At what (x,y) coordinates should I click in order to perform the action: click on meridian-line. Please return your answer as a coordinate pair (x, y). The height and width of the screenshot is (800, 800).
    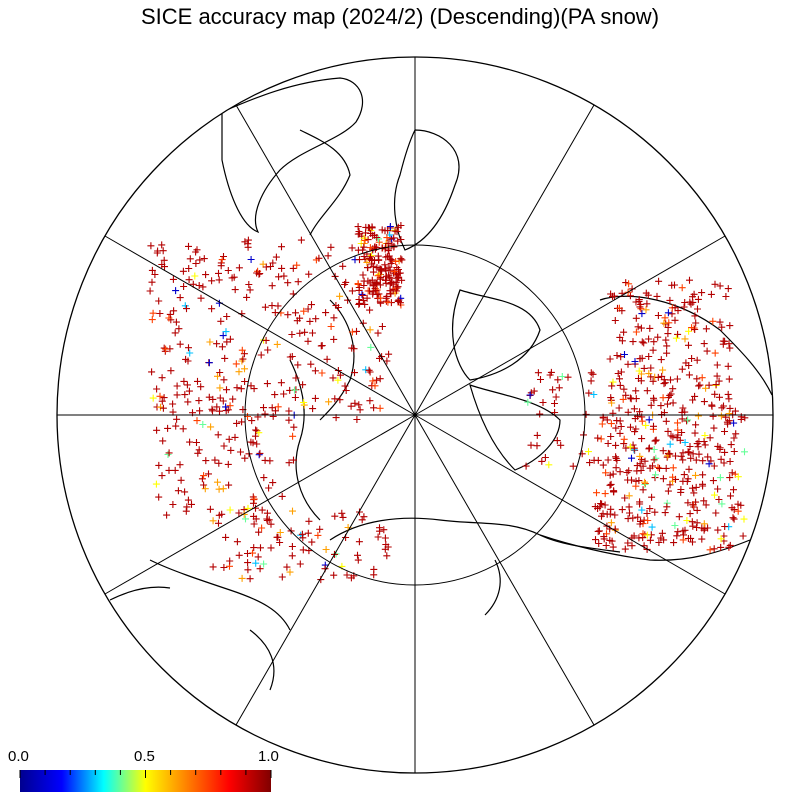
    Looking at the image, I should click on (325, 260).